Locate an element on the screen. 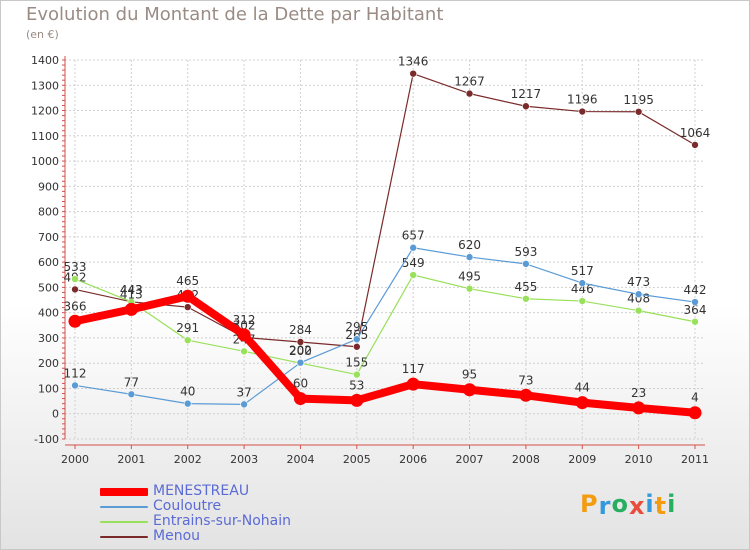 Image resolution: width=750 pixels, height=550 pixels. logo-letter: P is located at coordinates (589, 504).